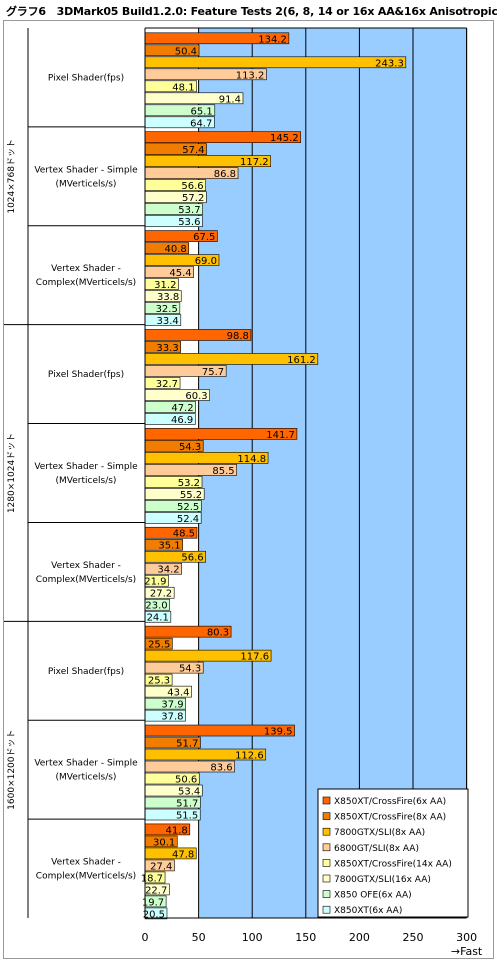  What do you see at coordinates (389, 63) in the screenshot?
I see `data-label: 243.3` at bounding box center [389, 63].